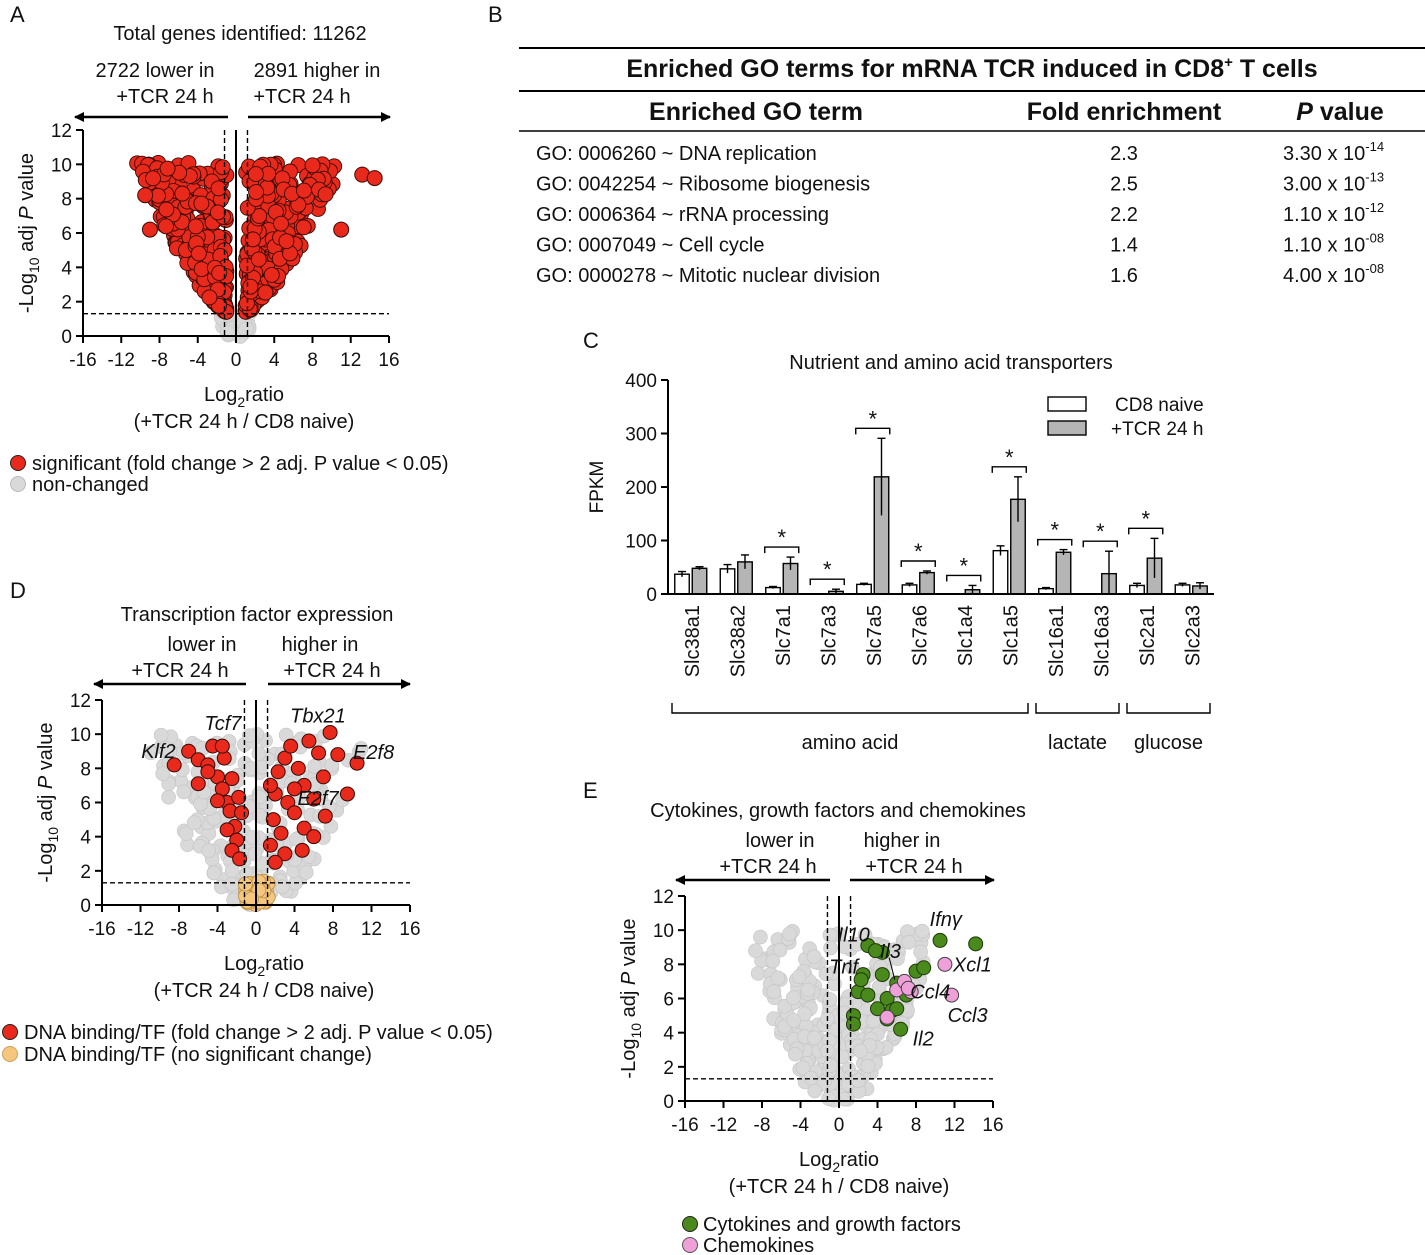 The width and height of the screenshot is (1425, 1255). Describe the element at coordinates (690, 1245) in the screenshot. I see `panel-e-legend-chem-marker` at that location.